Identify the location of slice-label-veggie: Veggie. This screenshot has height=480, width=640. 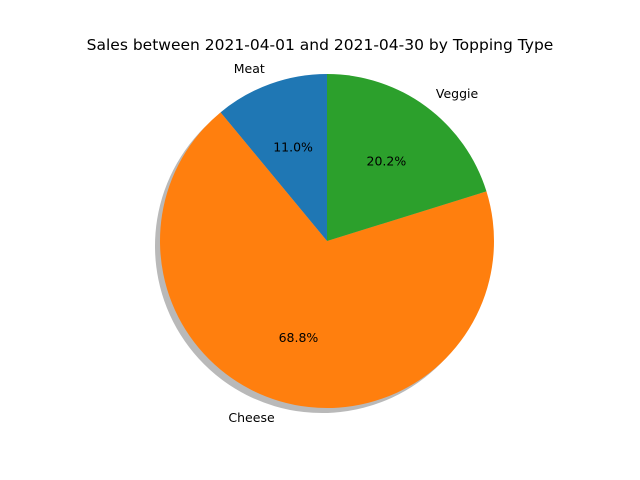
(457, 93).